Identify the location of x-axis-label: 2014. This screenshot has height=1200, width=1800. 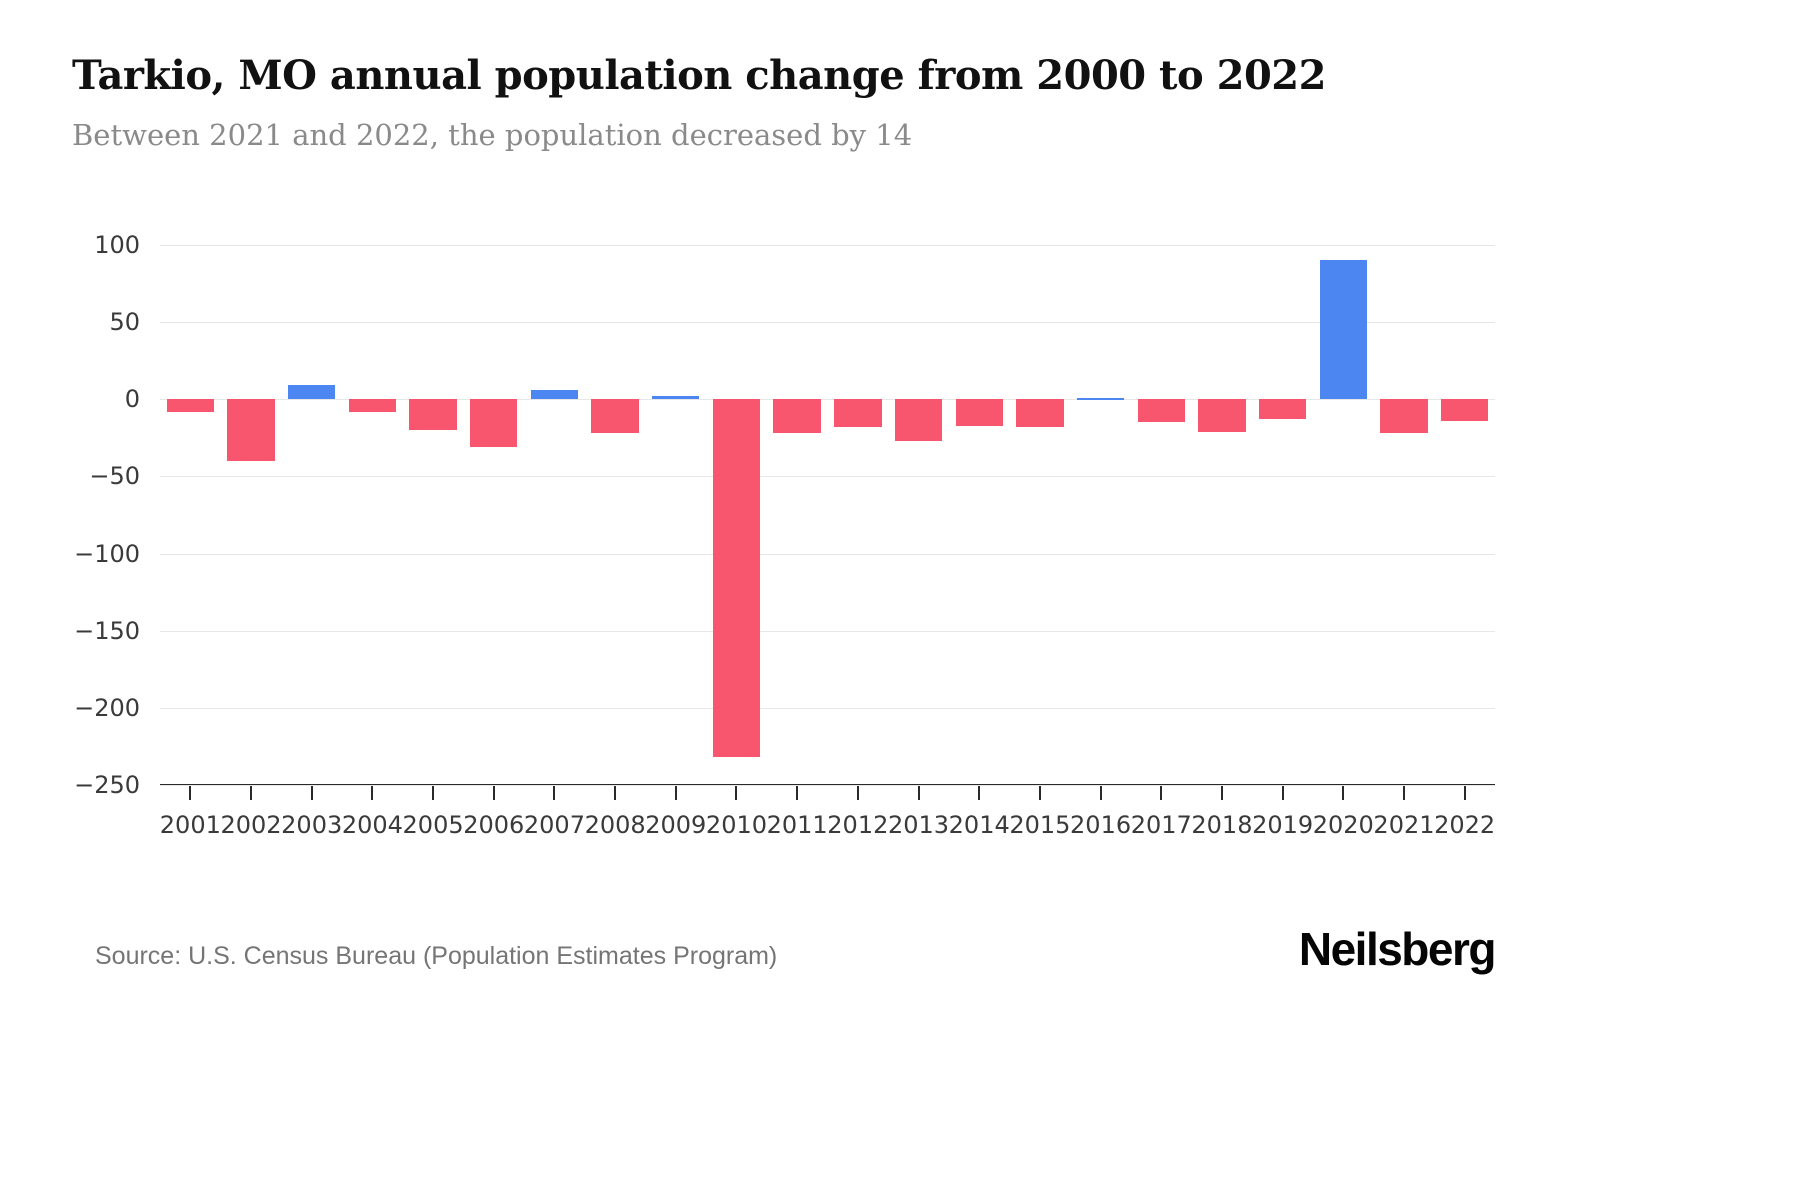
(979, 825).